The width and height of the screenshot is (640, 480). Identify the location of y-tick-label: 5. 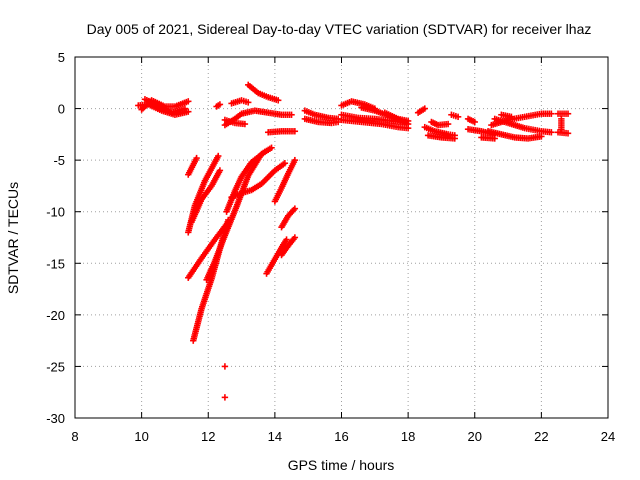
(61, 57).